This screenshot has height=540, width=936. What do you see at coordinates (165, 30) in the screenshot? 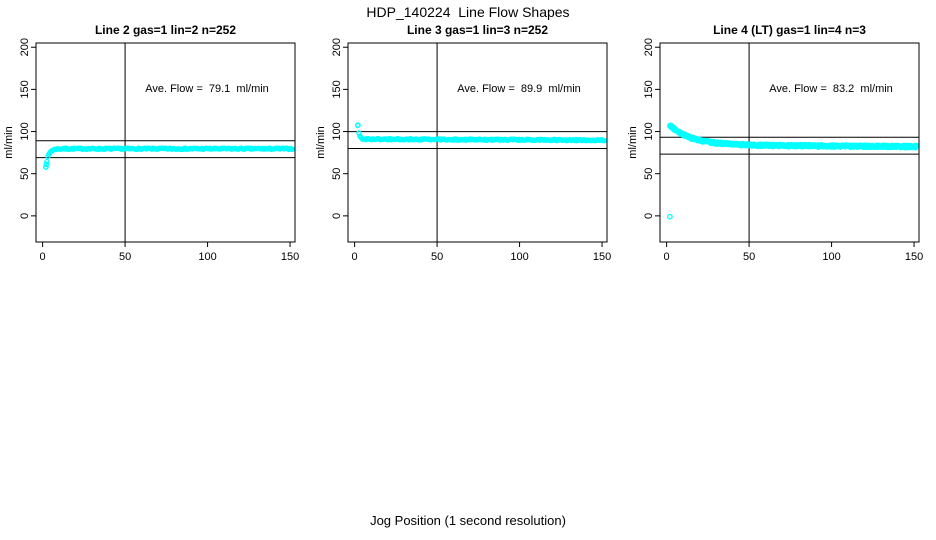
I see `panel-title-line2: Line 2 gas=1 lin=2 n=252` at bounding box center [165, 30].